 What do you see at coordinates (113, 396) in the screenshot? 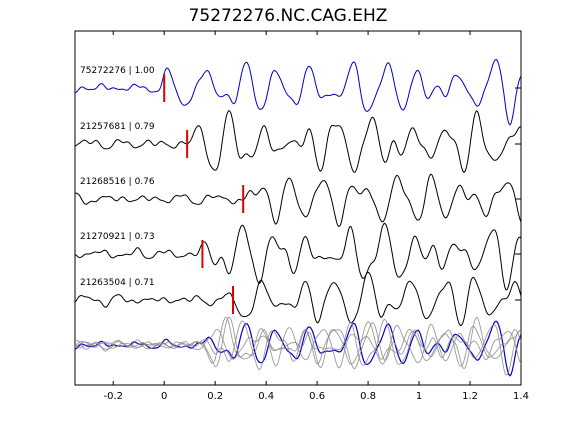
I see `x-tick-label: -0.2` at bounding box center [113, 396].